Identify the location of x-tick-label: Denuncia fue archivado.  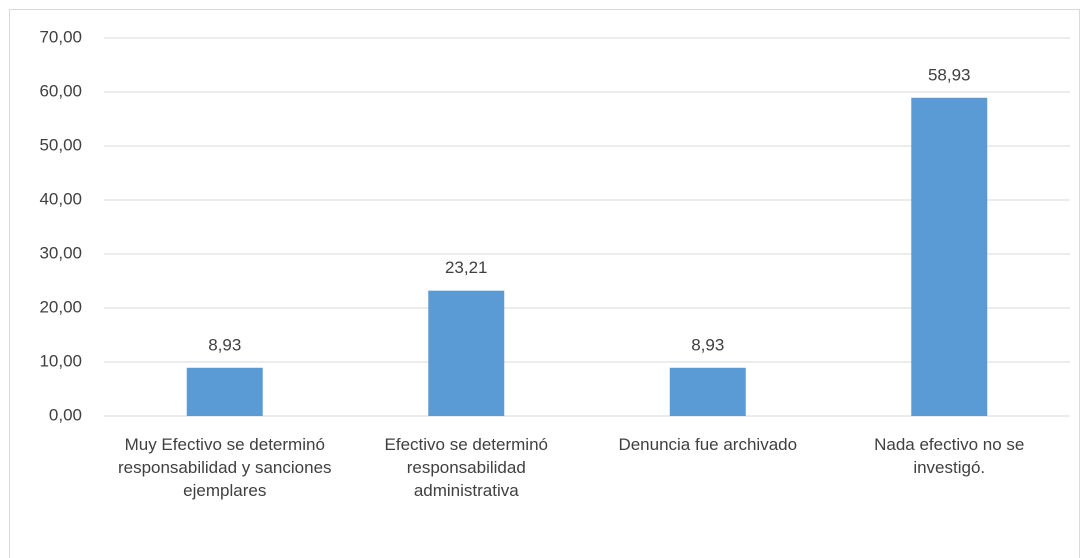
(708, 444).